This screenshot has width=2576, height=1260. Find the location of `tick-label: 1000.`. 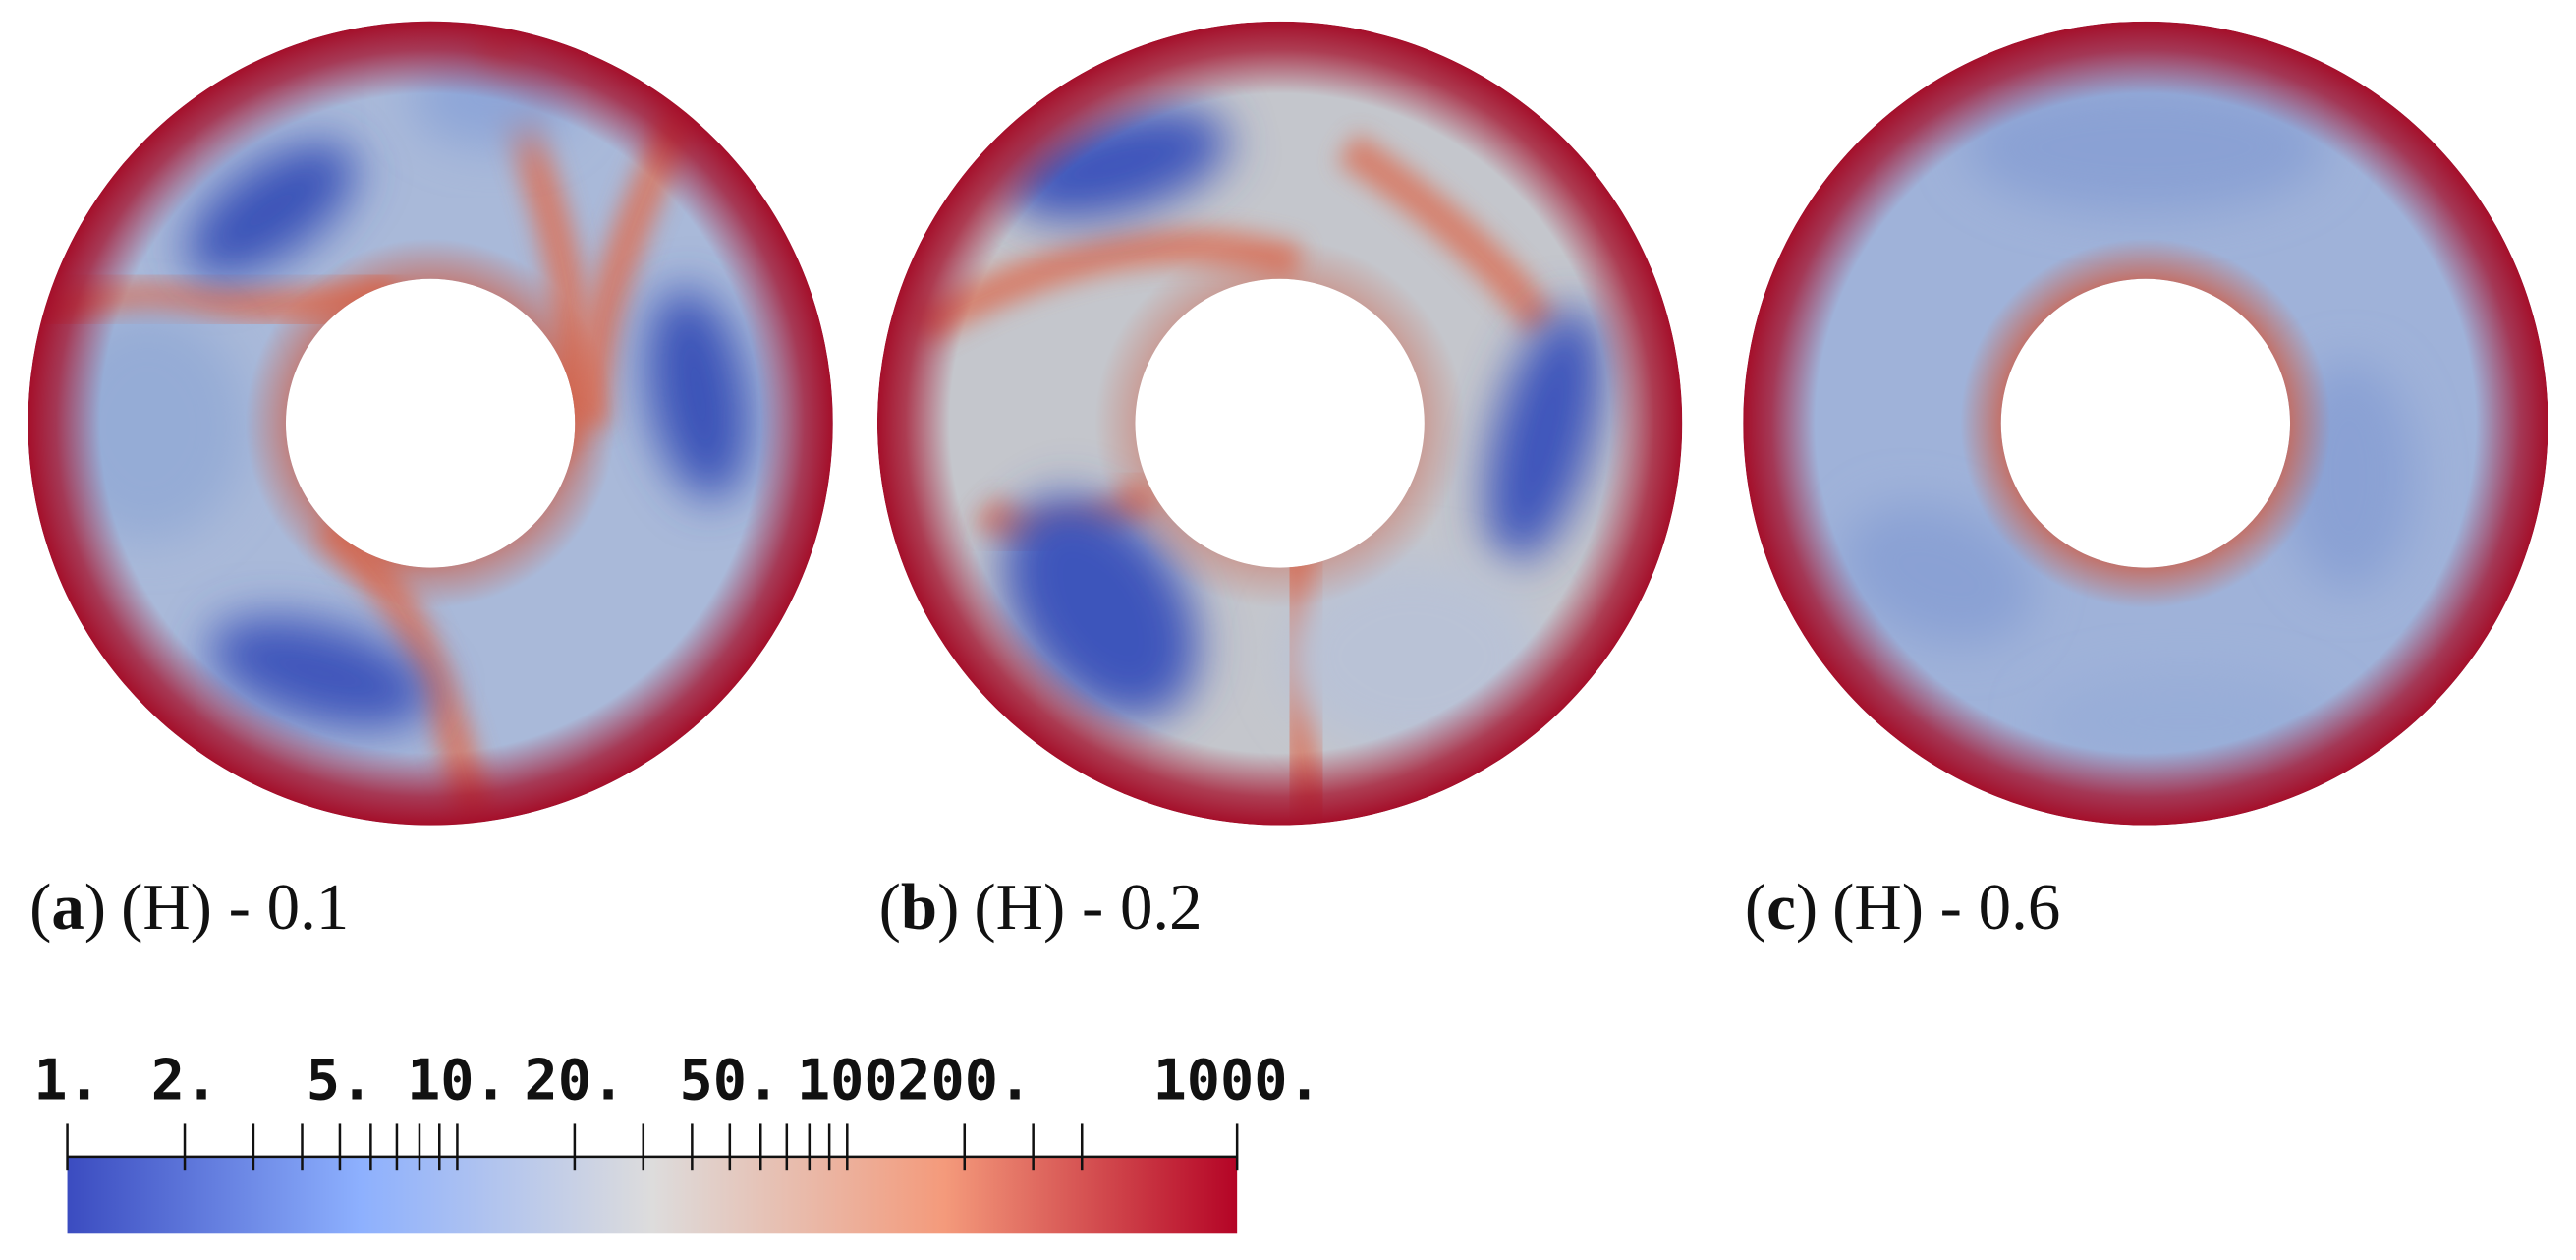

tick-label: 1000. is located at coordinates (1237, 1080).